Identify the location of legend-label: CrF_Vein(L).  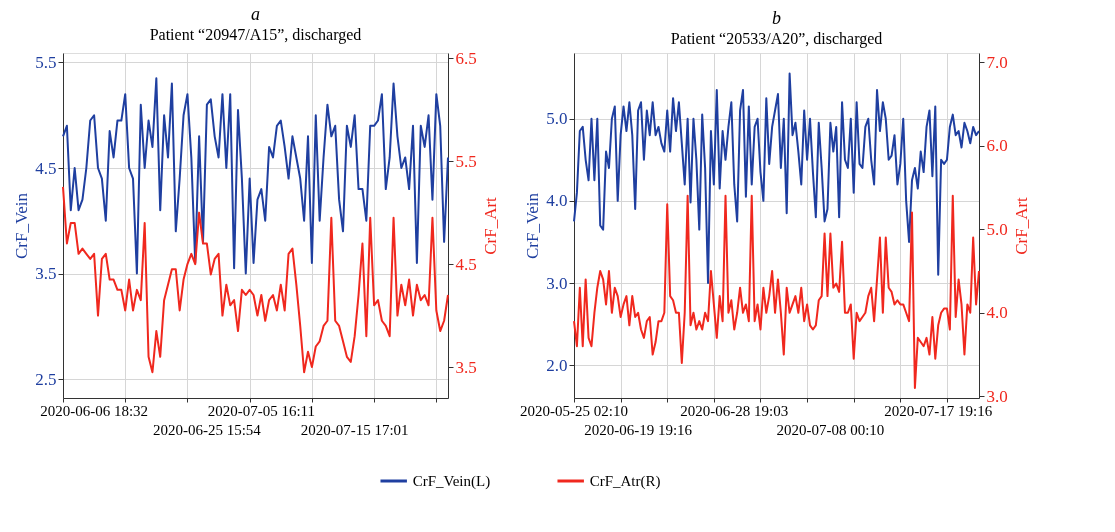
(451, 481).